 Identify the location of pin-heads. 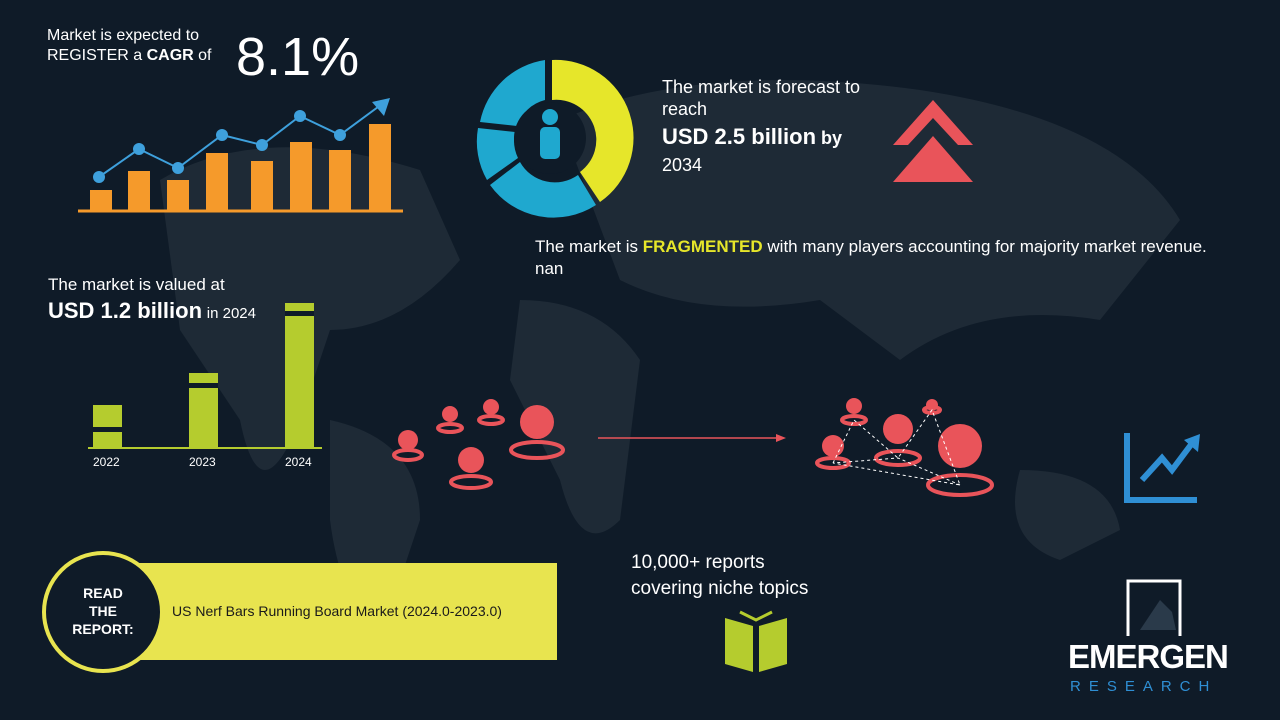
(690, 435).